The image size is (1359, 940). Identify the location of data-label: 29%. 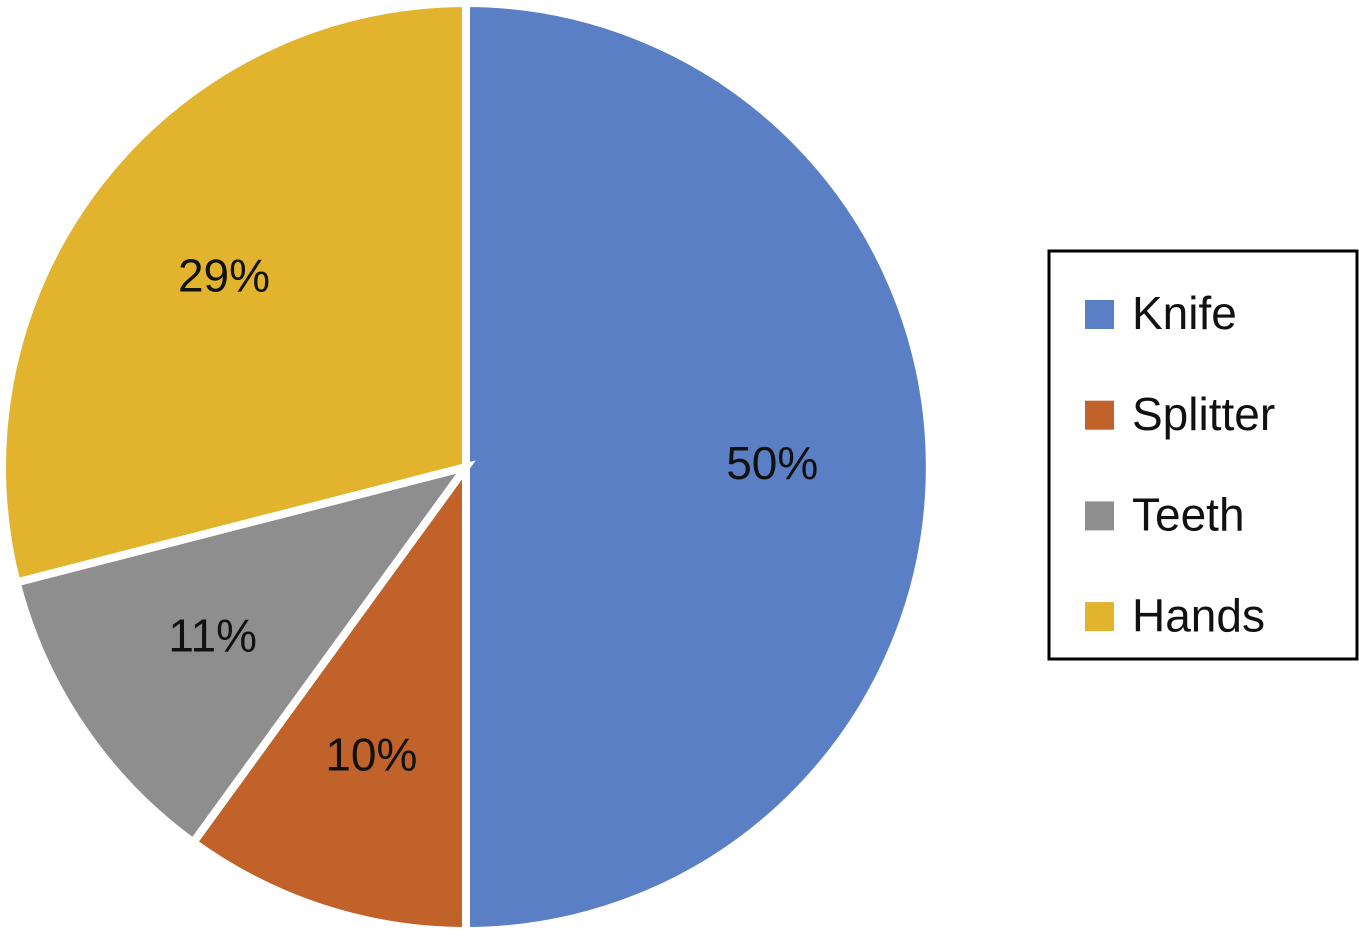
(224, 275).